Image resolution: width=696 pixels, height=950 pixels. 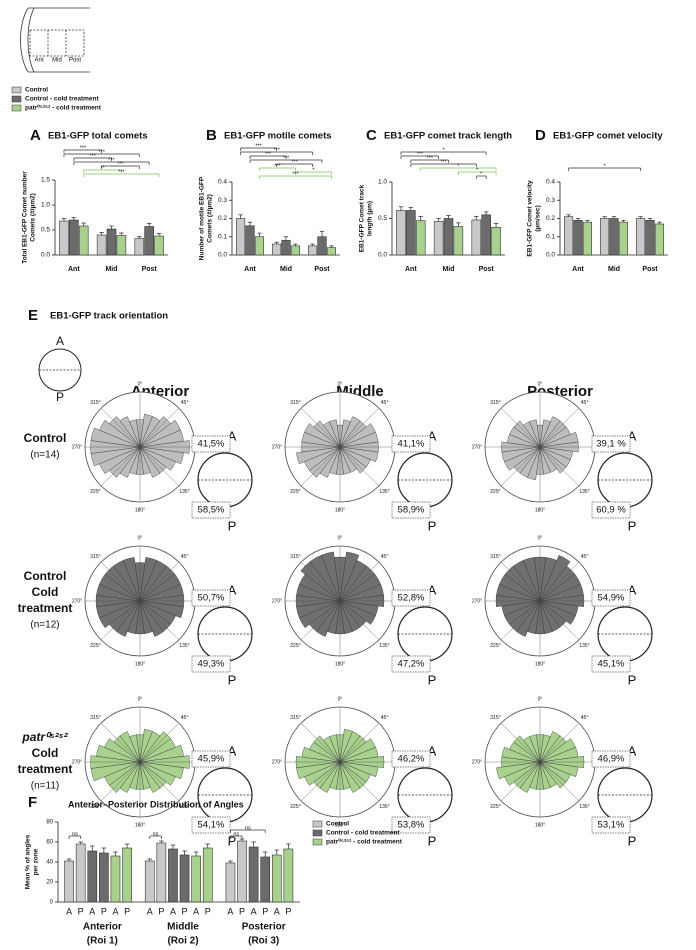 What do you see at coordinates (25, 217) in the screenshot?
I see `y-axis-label: Total EB1-GFP Comet number` at bounding box center [25, 217].